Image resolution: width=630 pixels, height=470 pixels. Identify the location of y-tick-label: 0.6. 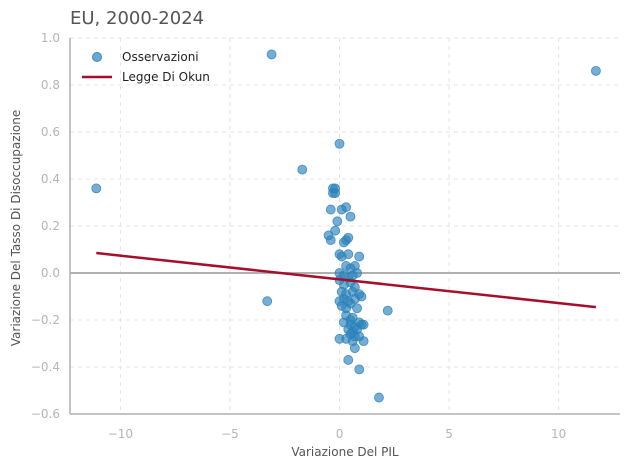
(50, 132).